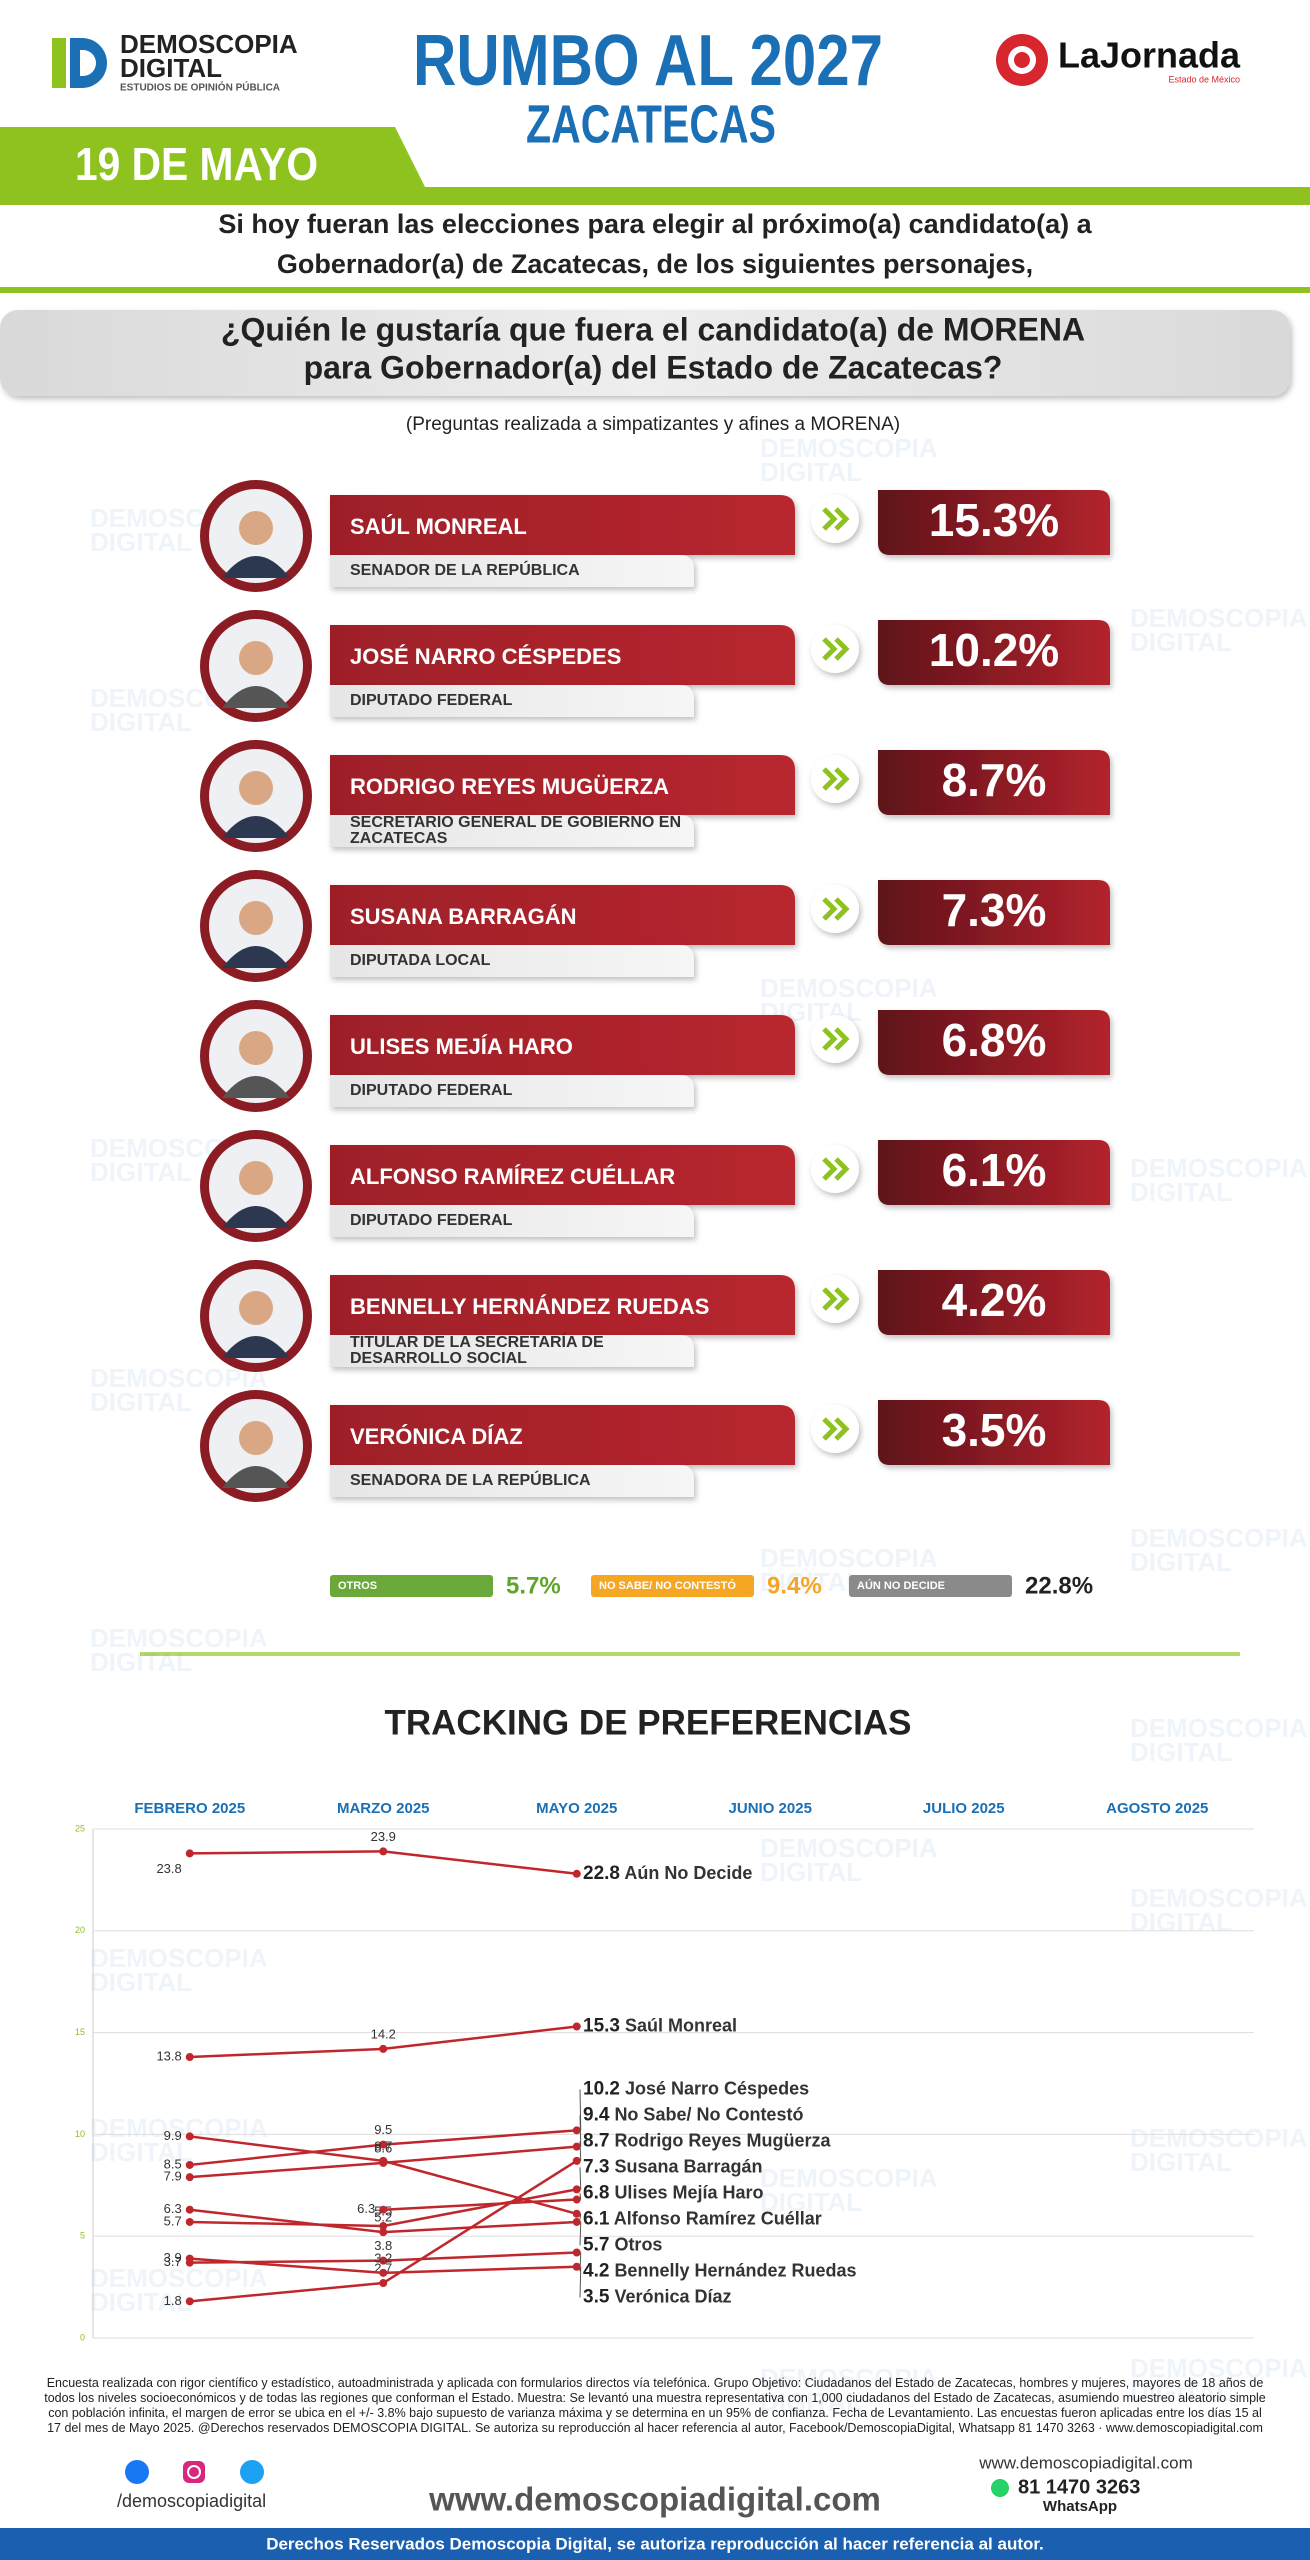 The height and width of the screenshot is (2560, 1310). Describe the element at coordinates (673, 2192) in the screenshot. I see `end-label: 6.8 Ulises Mejía Haro` at that location.